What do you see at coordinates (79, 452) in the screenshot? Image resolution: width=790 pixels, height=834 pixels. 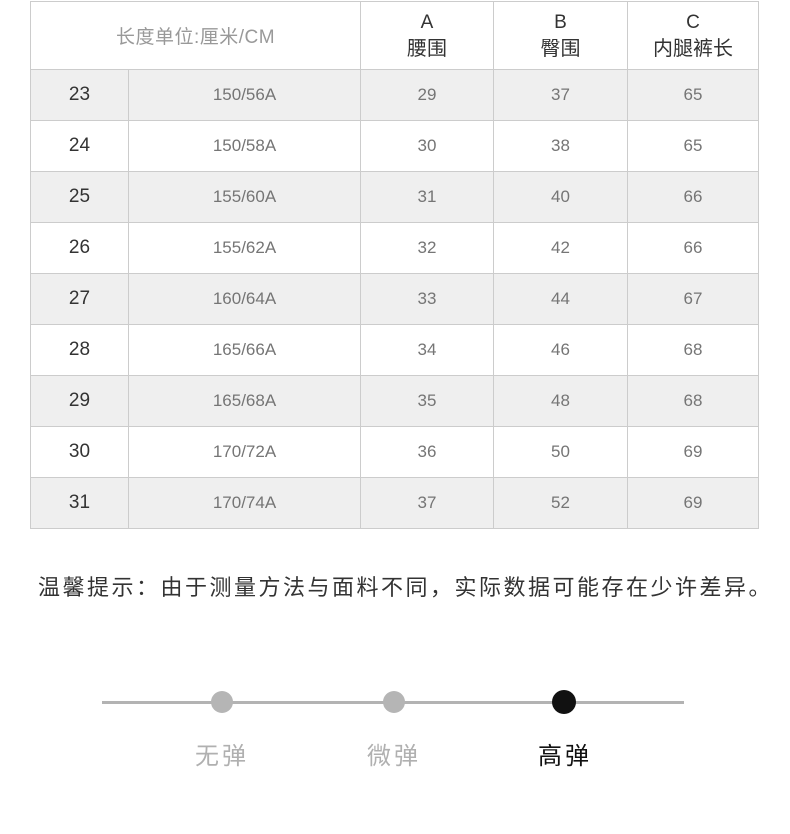 I see `size-cell: 30` at bounding box center [79, 452].